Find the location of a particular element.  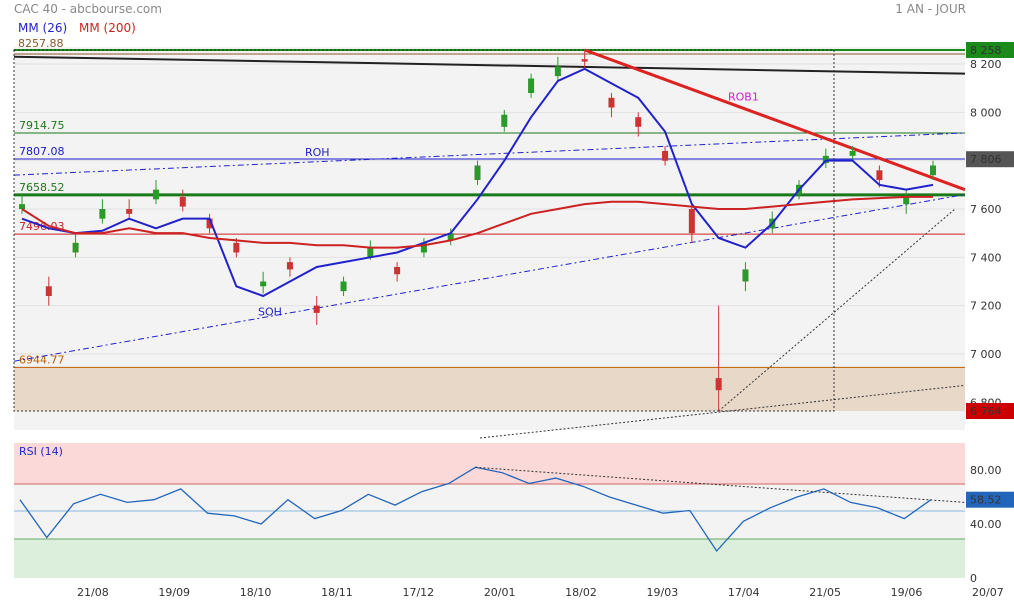

x-tick-label: 17/04 is located at coordinates (744, 592).